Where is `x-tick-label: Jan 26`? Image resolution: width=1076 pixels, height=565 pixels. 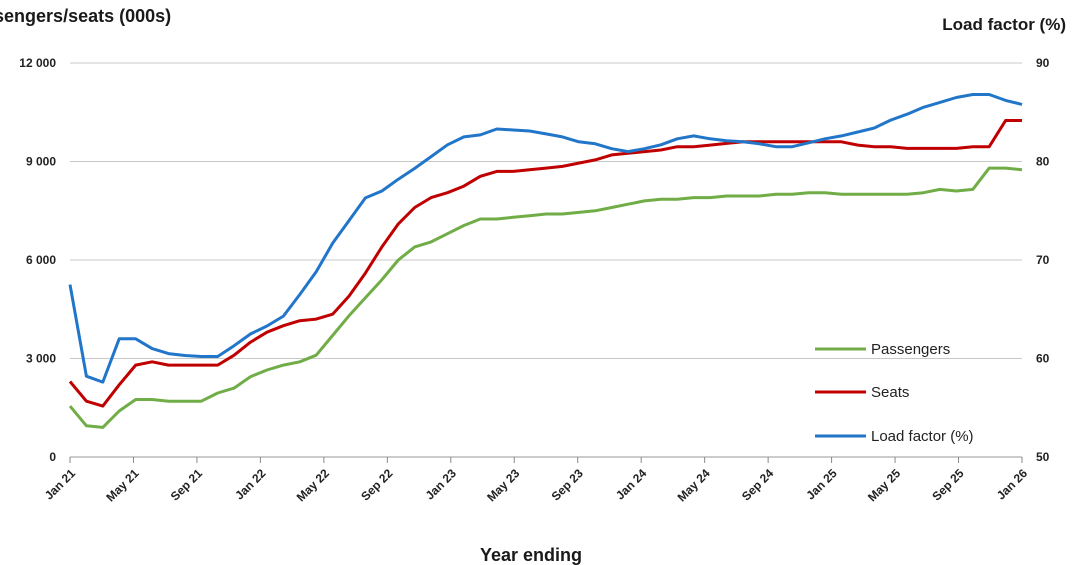 x-tick-label: Jan 26 is located at coordinates (1012, 484).